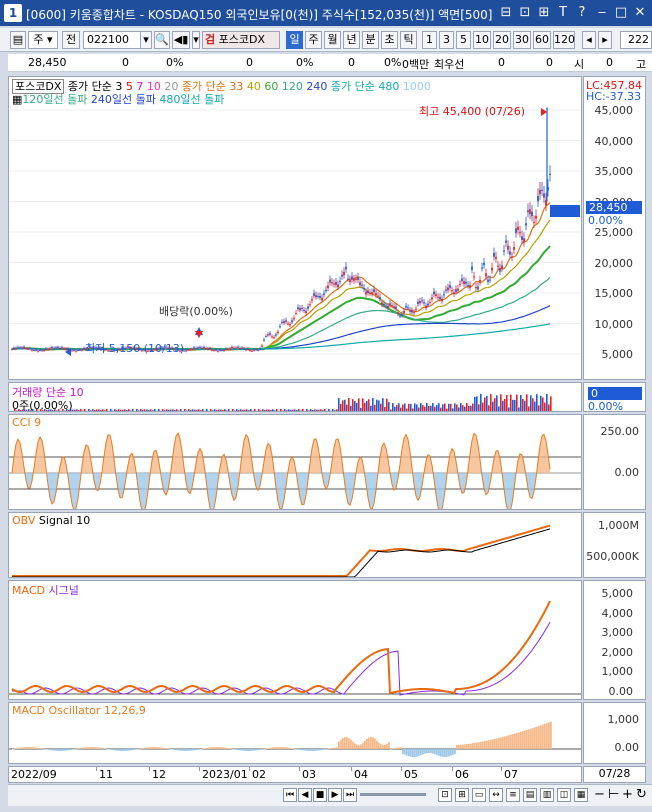 The height and width of the screenshot is (812, 652). What do you see at coordinates (389, 40) in the screenshot?
I see `timeframe-tab: 초` at bounding box center [389, 40].